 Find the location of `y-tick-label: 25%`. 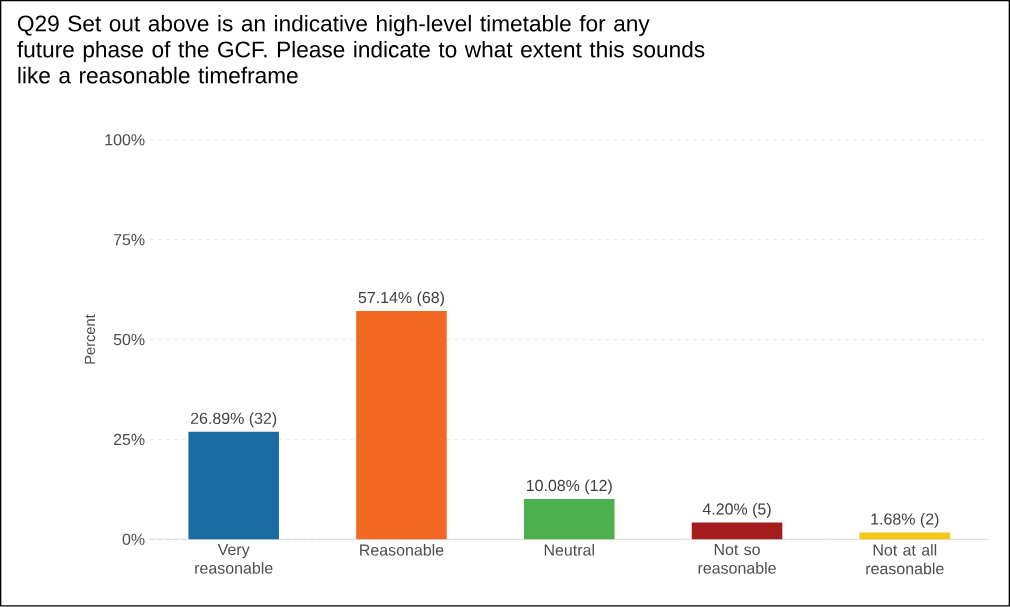

y-tick-label: 25% is located at coordinates (129, 440).